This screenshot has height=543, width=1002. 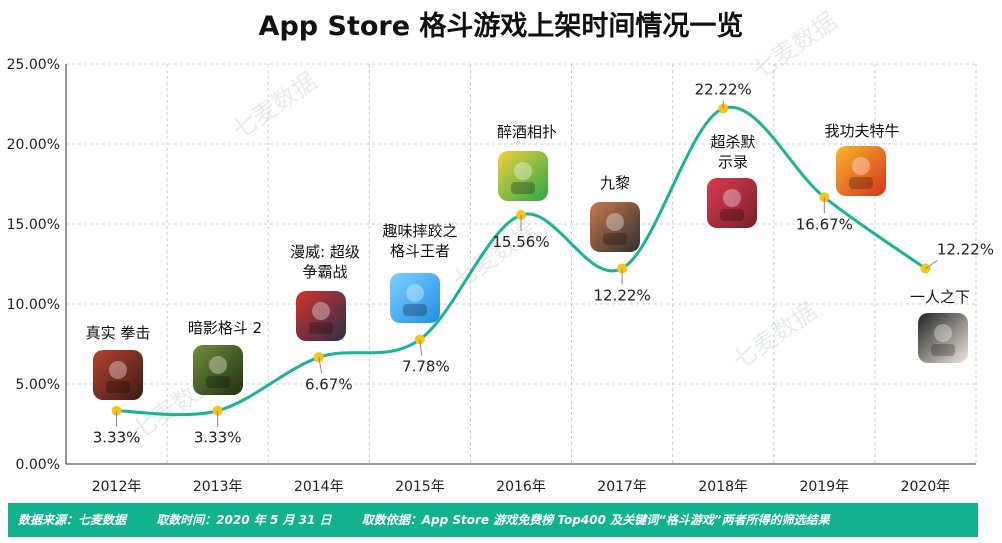 What do you see at coordinates (415, 298) in the screenshot?
I see `wrestling-icon` at bounding box center [415, 298].